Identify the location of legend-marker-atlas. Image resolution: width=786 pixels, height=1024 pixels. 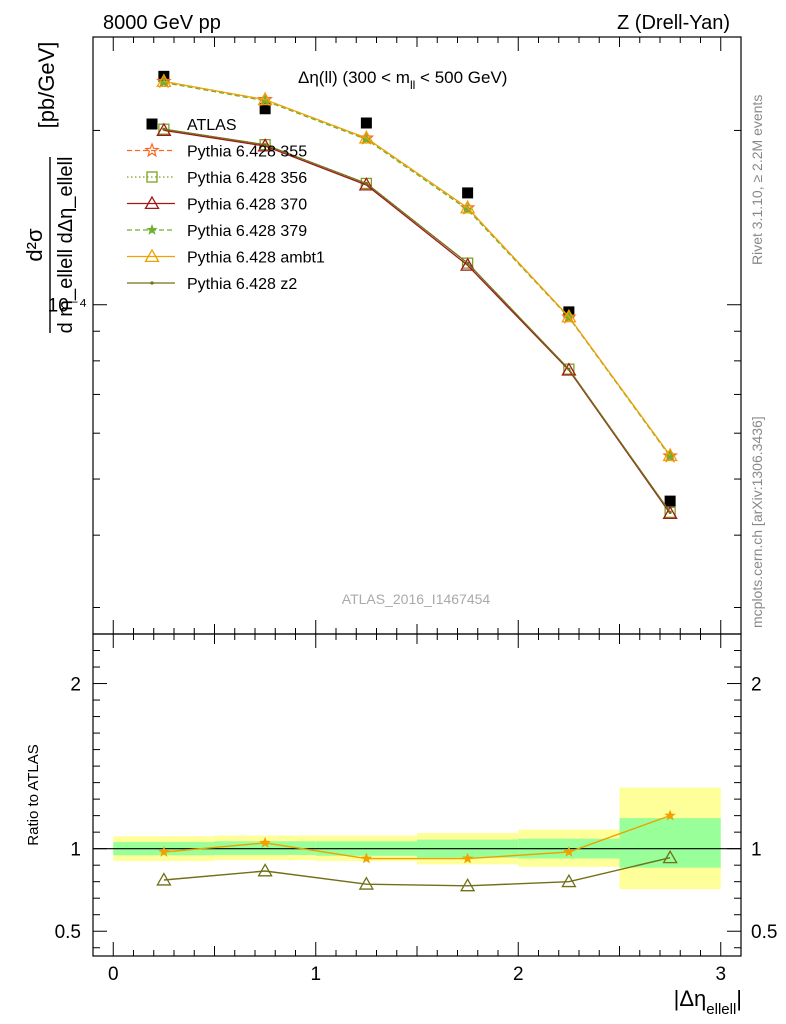
(152, 124).